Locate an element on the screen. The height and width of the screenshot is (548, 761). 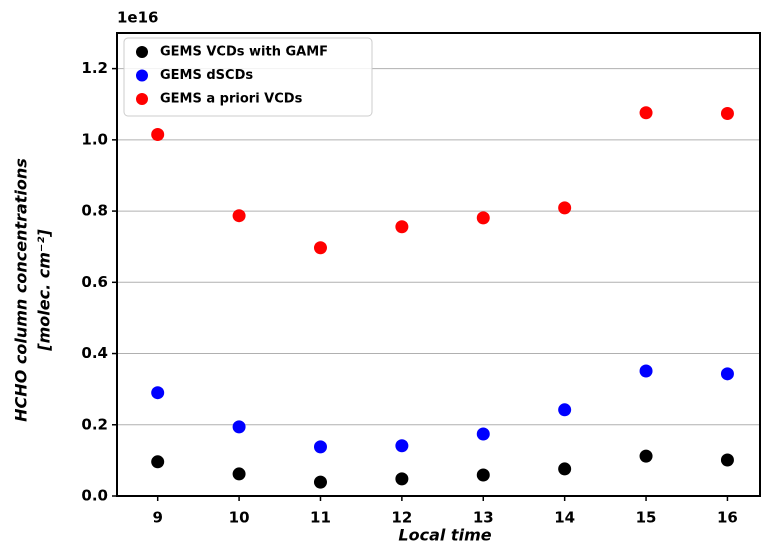
y-tick-label: 0.0 is located at coordinates (94, 496).